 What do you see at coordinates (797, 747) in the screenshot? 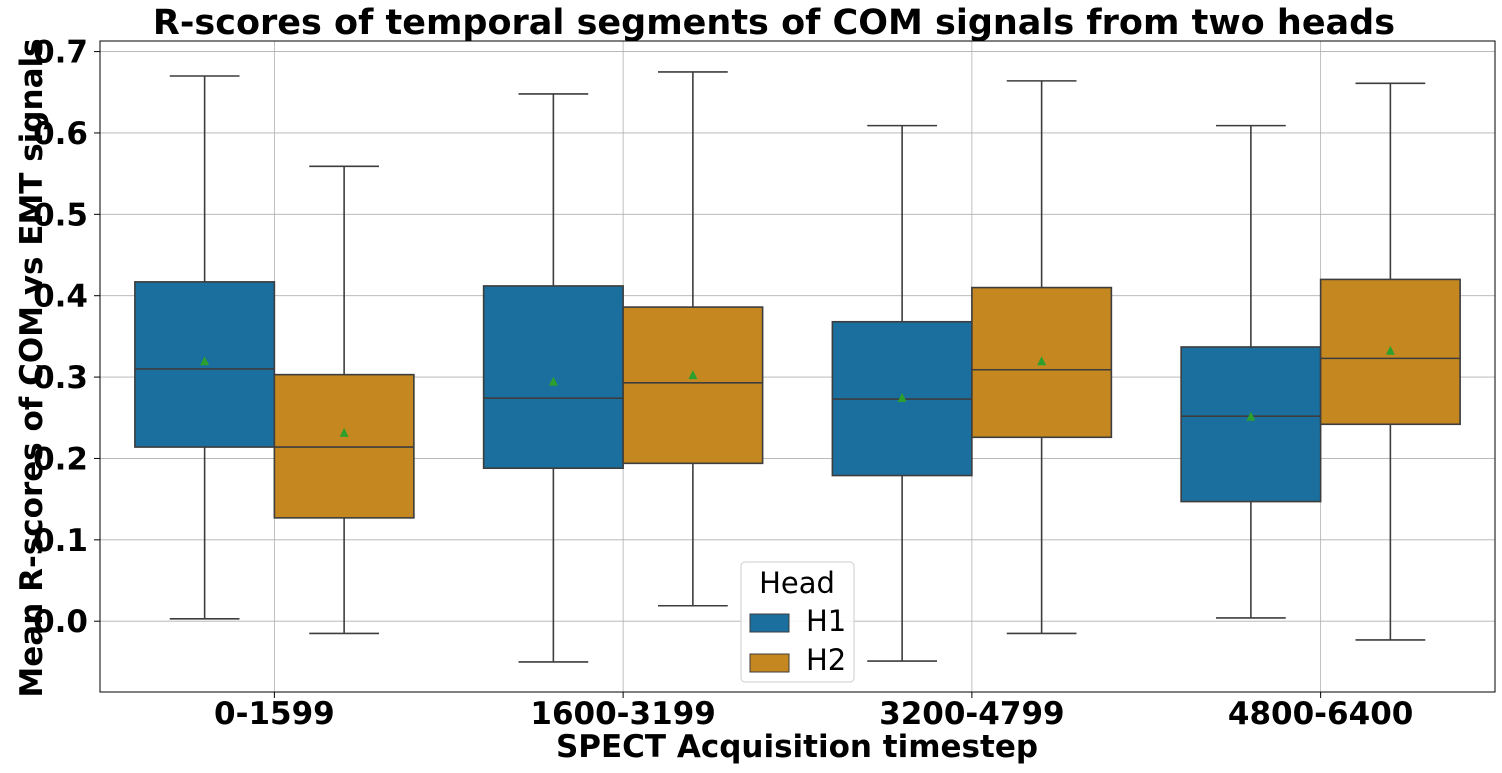
I see `x-axis-label: SPECT Acquisition timestep` at bounding box center [797, 747].